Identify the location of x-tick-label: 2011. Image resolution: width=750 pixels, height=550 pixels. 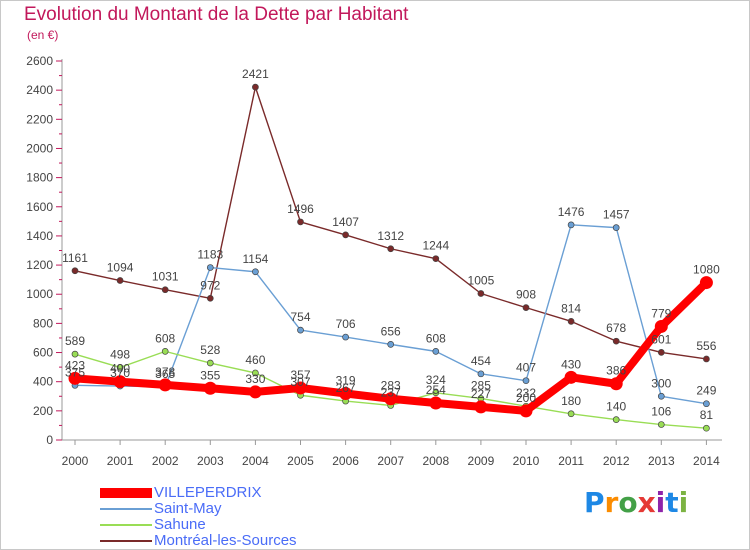
(571, 461).